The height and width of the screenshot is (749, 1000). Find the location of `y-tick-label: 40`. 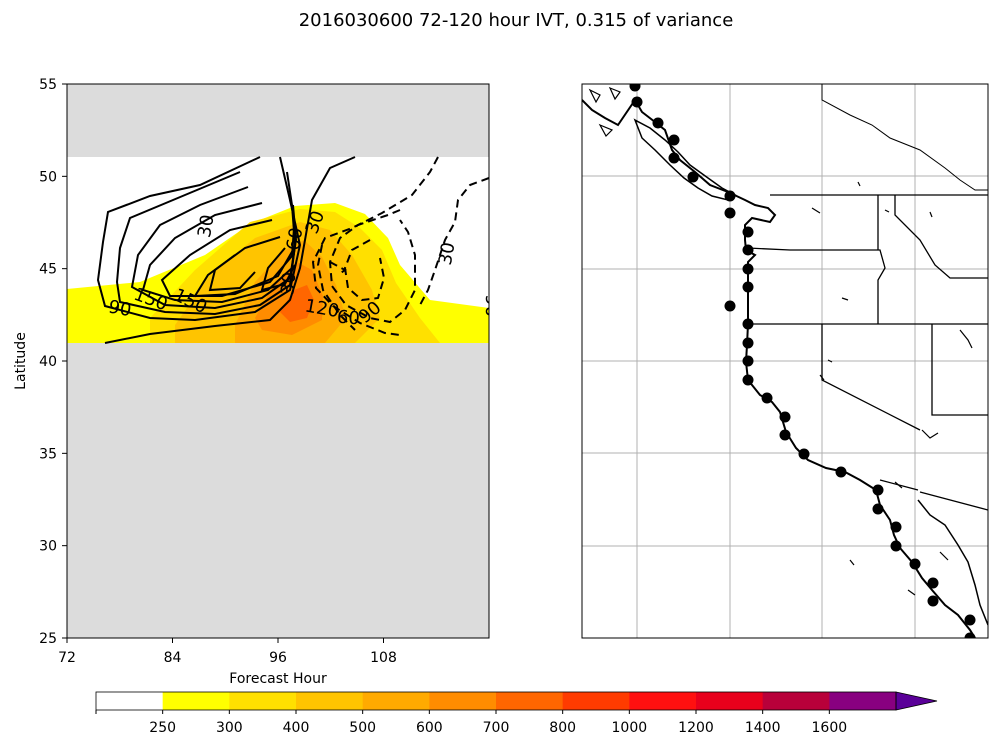

y-tick-label: 40 is located at coordinates (48, 362).